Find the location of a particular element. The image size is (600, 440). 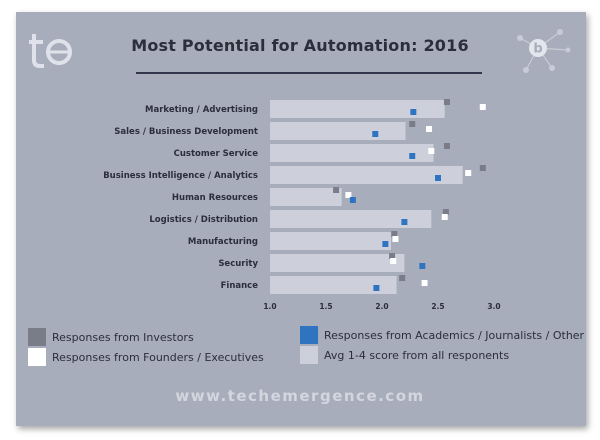

x-tick-label: 2.0 is located at coordinates (381, 306).